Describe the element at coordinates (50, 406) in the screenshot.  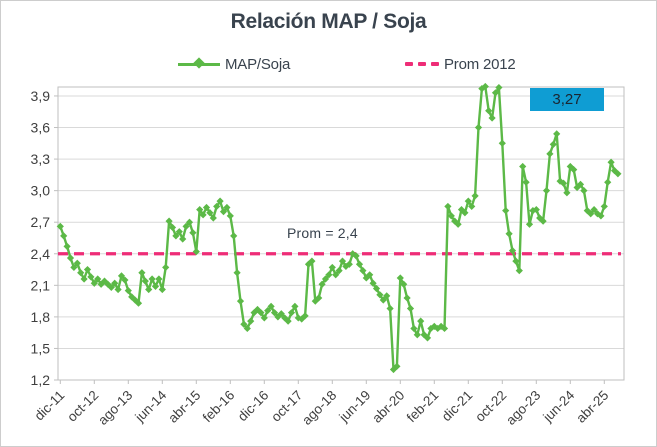
I see `x-axis-label: dic-11` at that location.